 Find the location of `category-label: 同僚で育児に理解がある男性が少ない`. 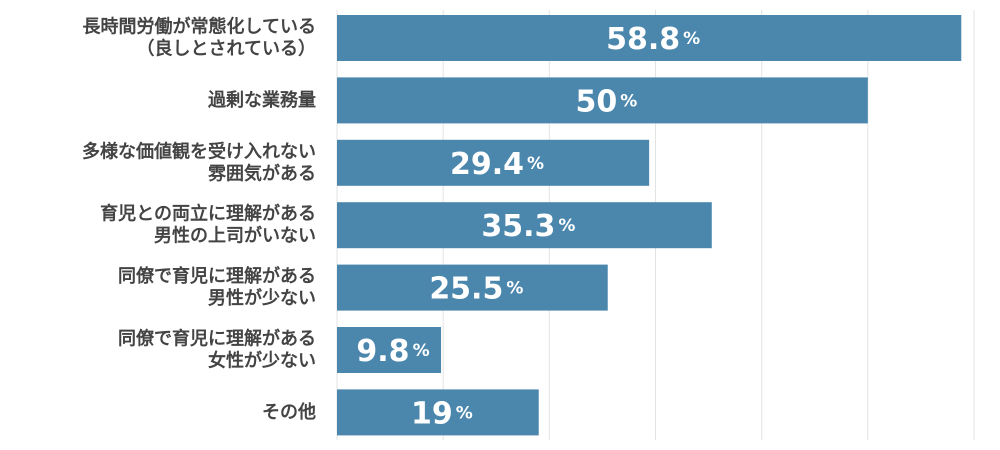

category-label: 同僚で育児に理解がある男性が少ない is located at coordinates (217, 287).